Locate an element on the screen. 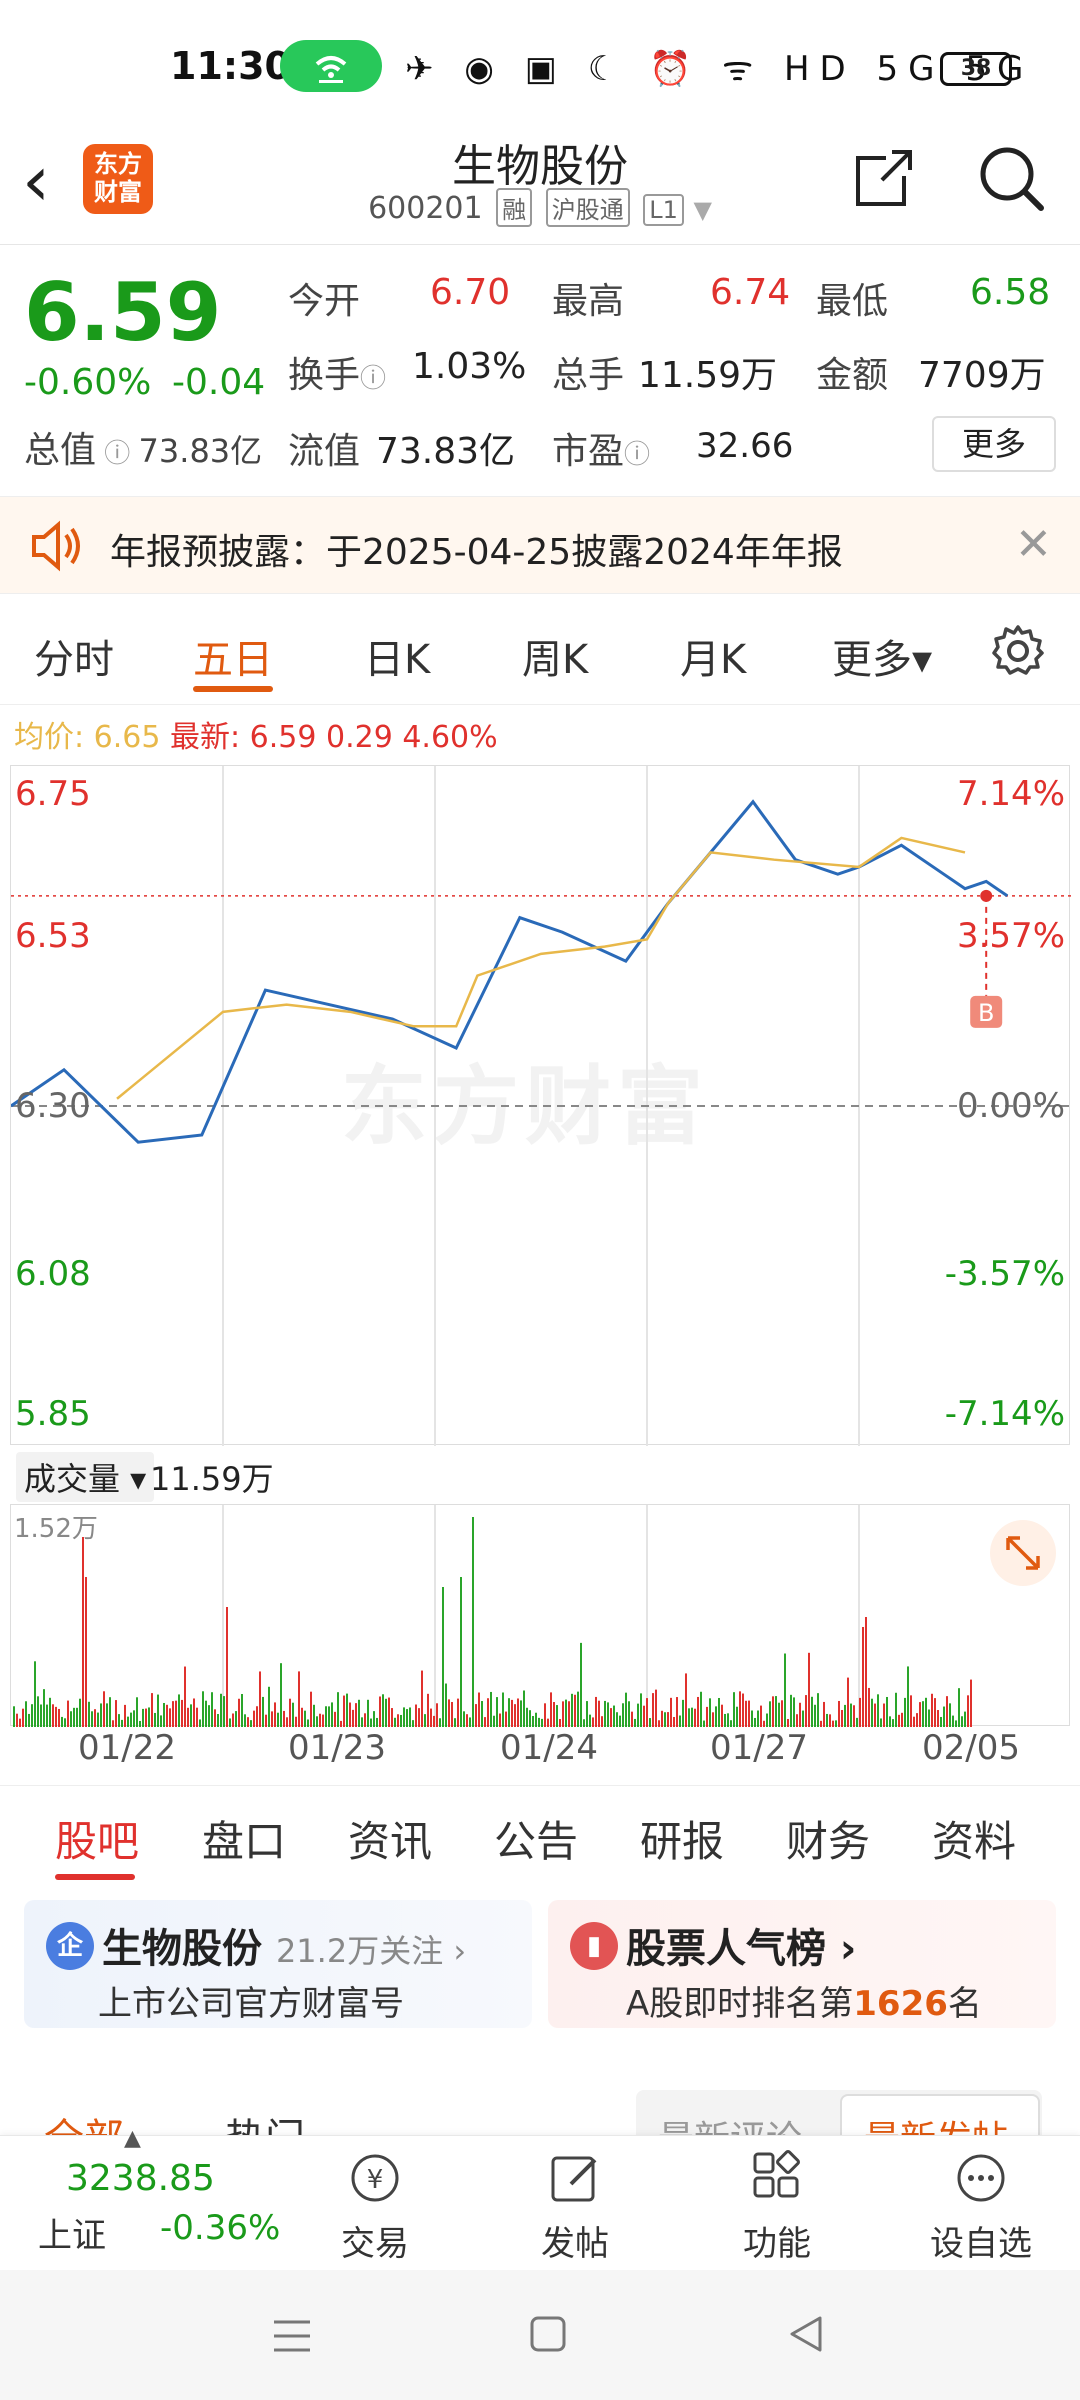  indicator-selector: 成交量 ▾ is located at coordinates (85, 1477).